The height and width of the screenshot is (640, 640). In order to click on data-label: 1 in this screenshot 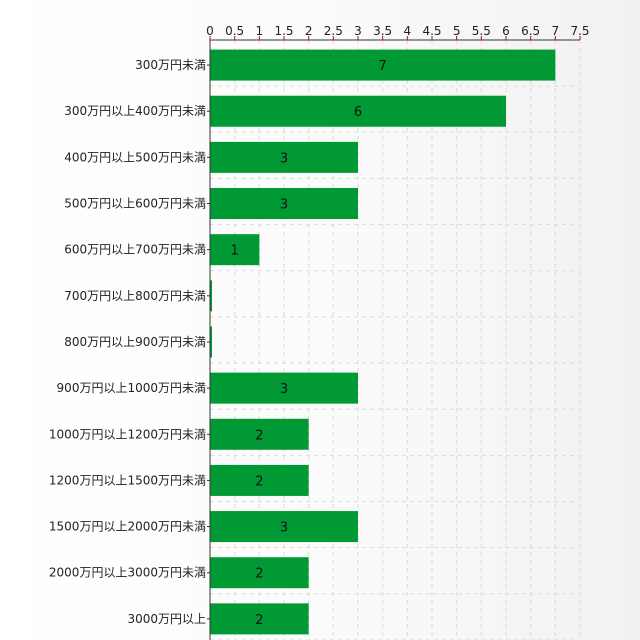, I will do `click(235, 251)`.